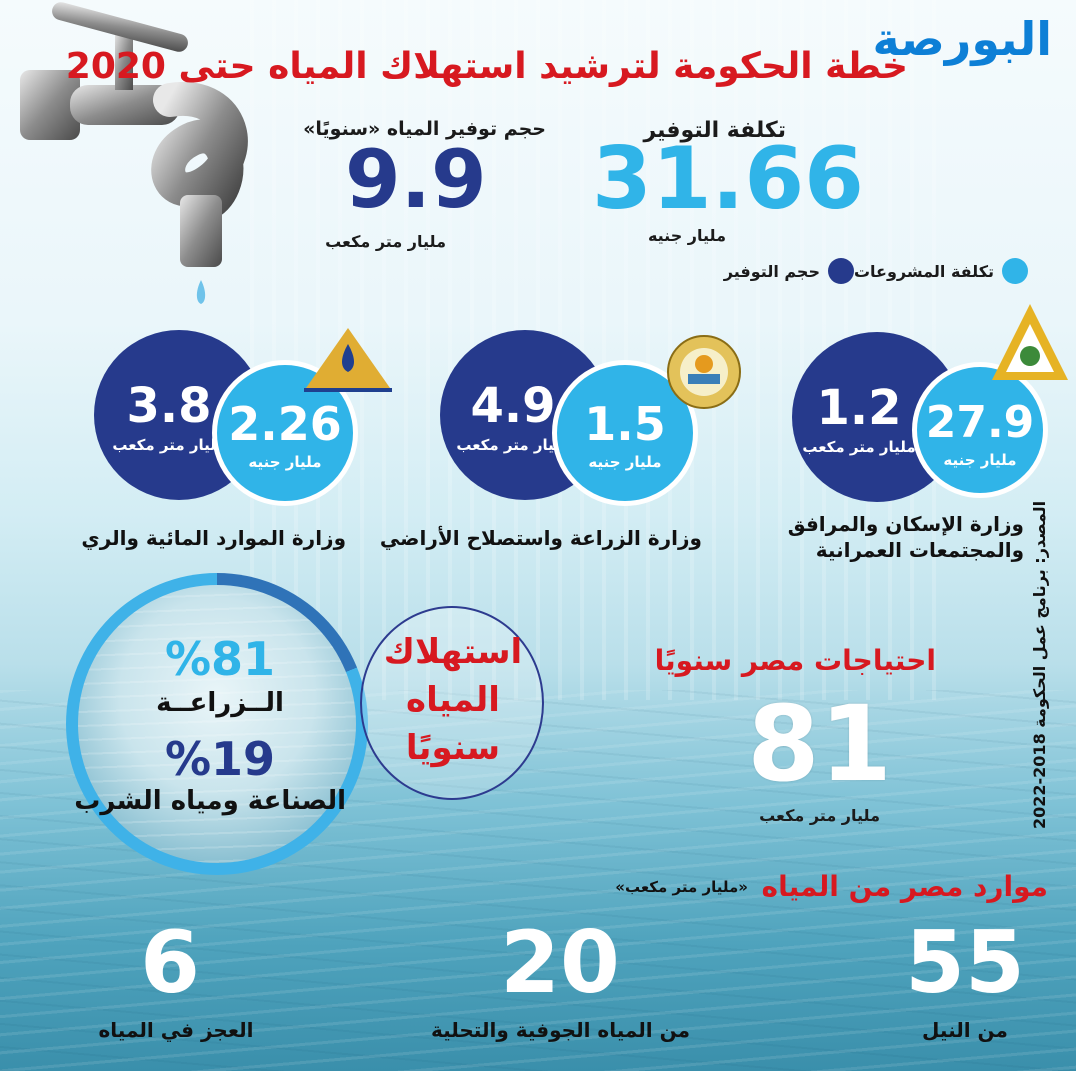  I want to click on knotted-faucet-illustration, so click(134, 153).